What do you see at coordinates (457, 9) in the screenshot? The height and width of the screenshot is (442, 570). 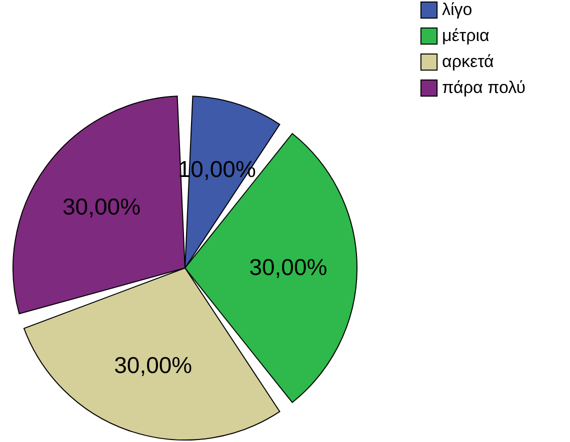 I see `legend-label: λίγο` at bounding box center [457, 9].